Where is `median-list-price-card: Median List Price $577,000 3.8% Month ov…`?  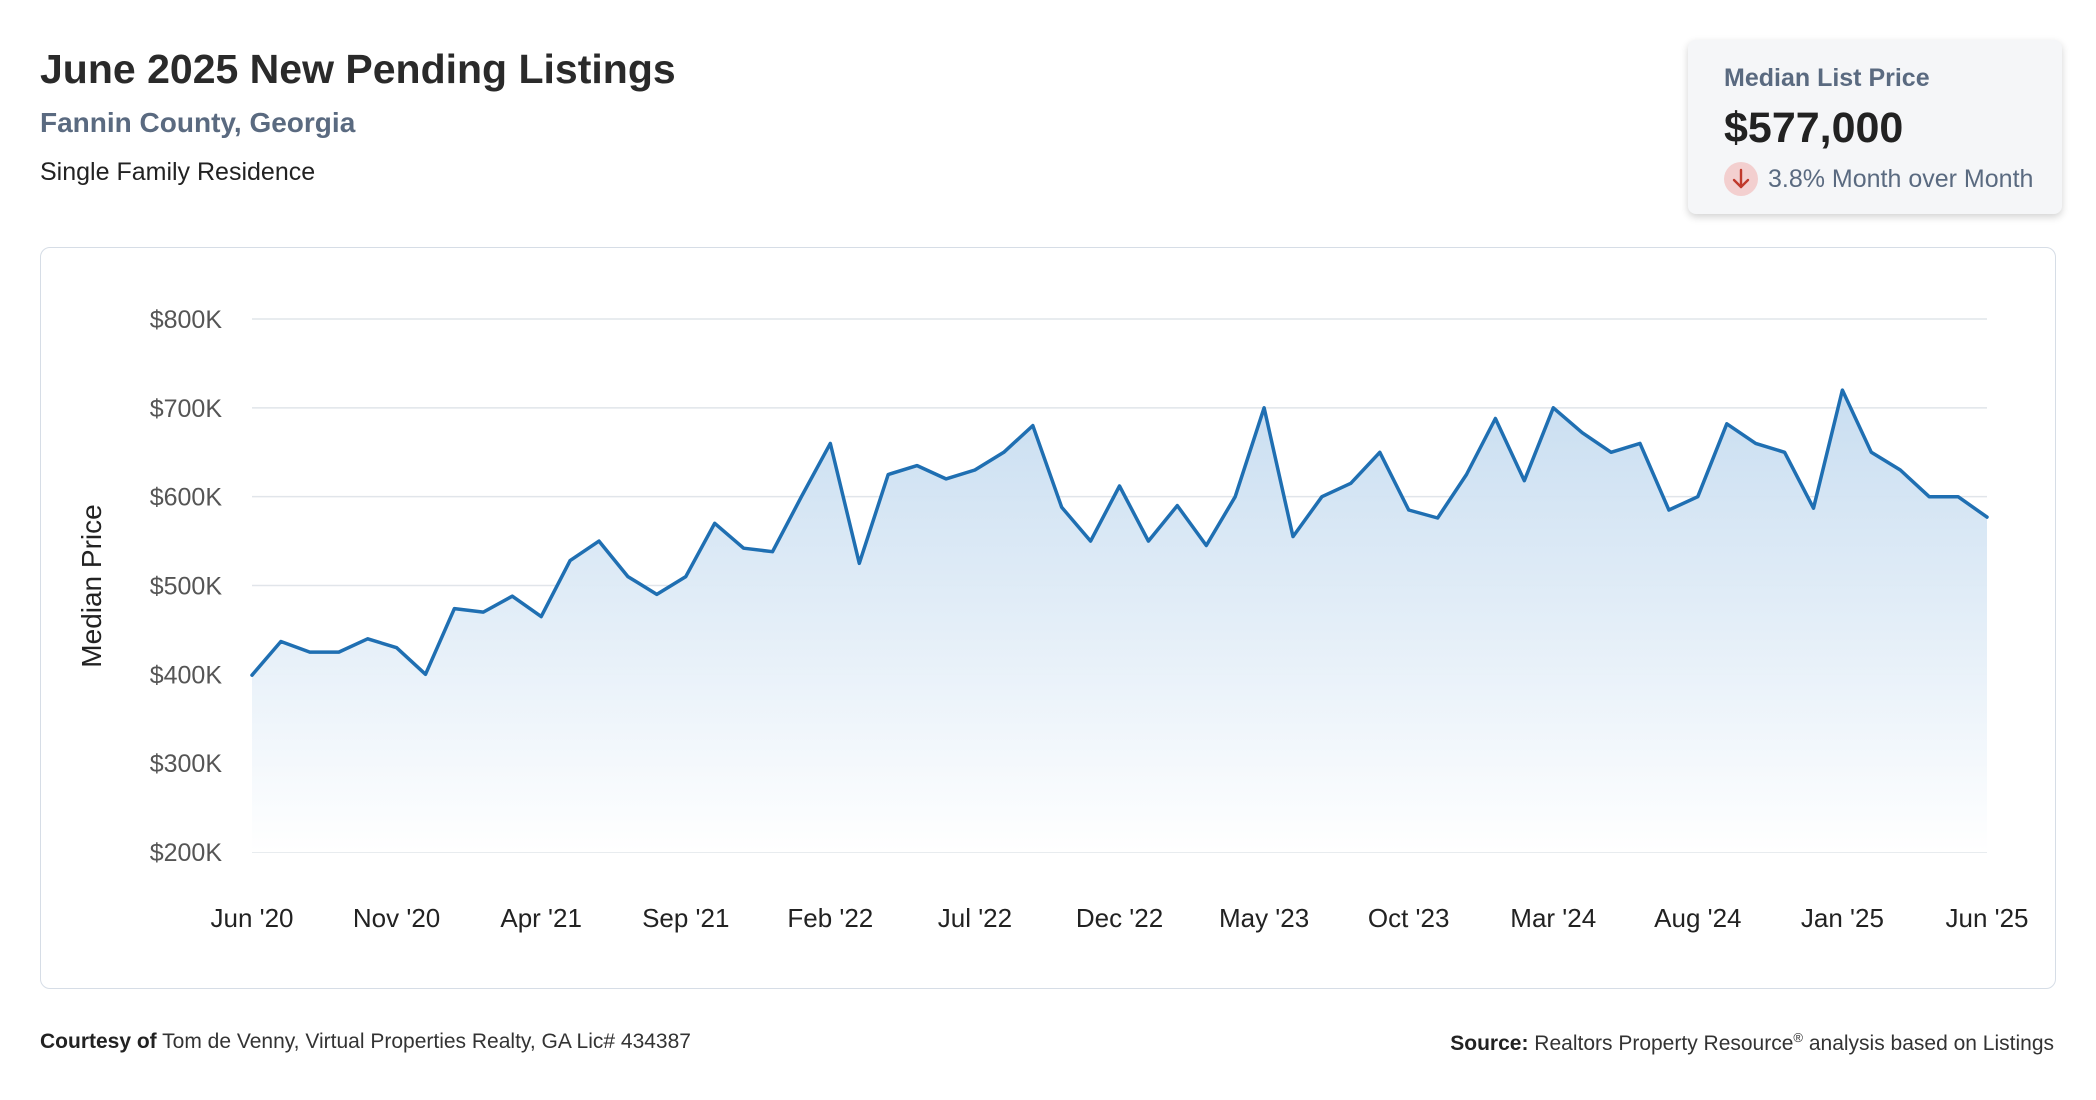
median-list-price-card: Median List Price $577,000 3.8% Month ov… is located at coordinates (1875, 127).